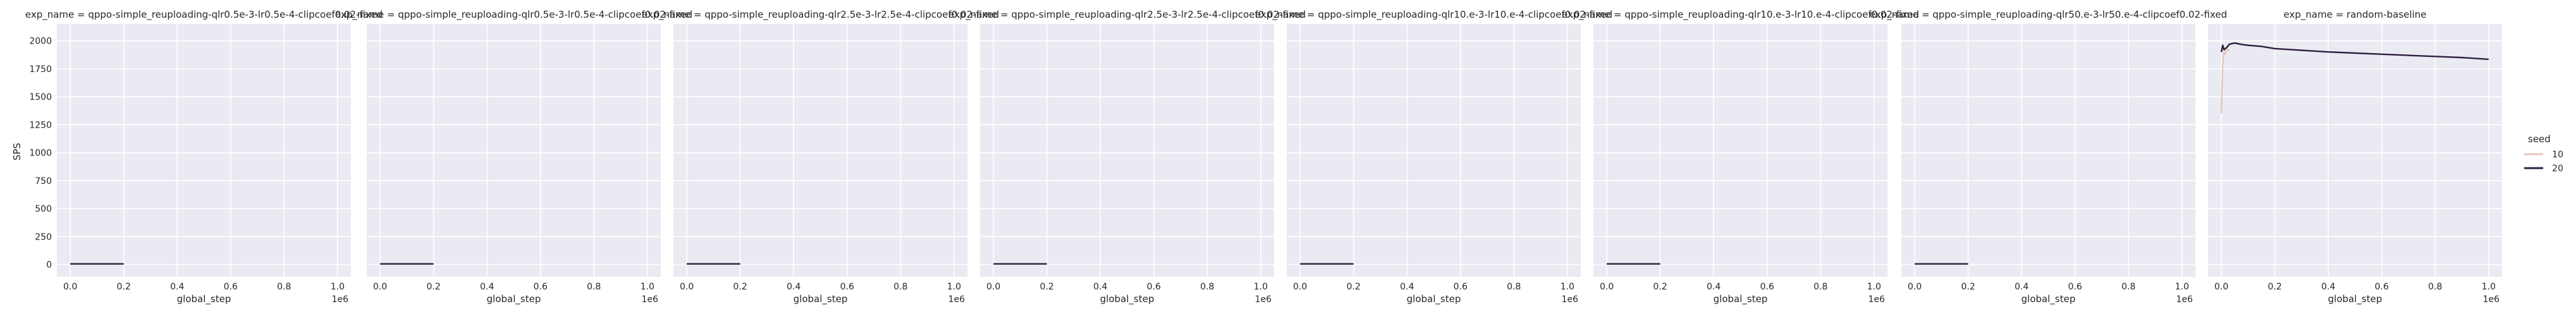 This screenshot has width=2576, height=316. Describe the element at coordinates (40, 125) in the screenshot. I see `y-tick-label: 1250` at that location.